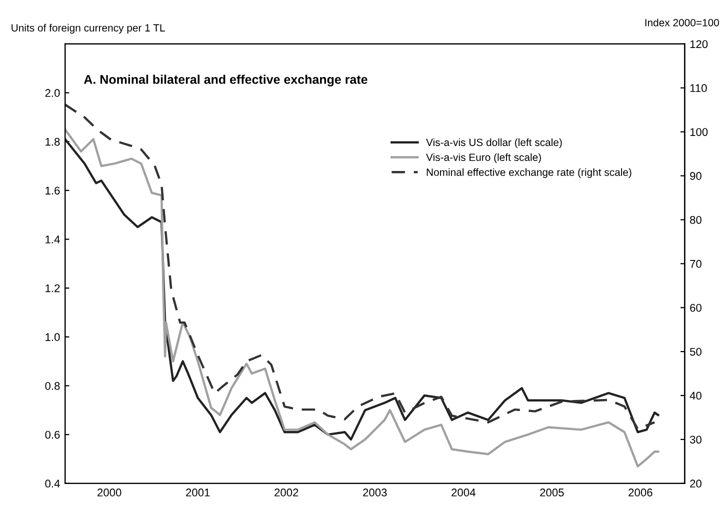 Image resolution: width=723 pixels, height=517 pixels. What do you see at coordinates (53, 190) in the screenshot?
I see `y-tick-label: 1.6` at bounding box center [53, 190].